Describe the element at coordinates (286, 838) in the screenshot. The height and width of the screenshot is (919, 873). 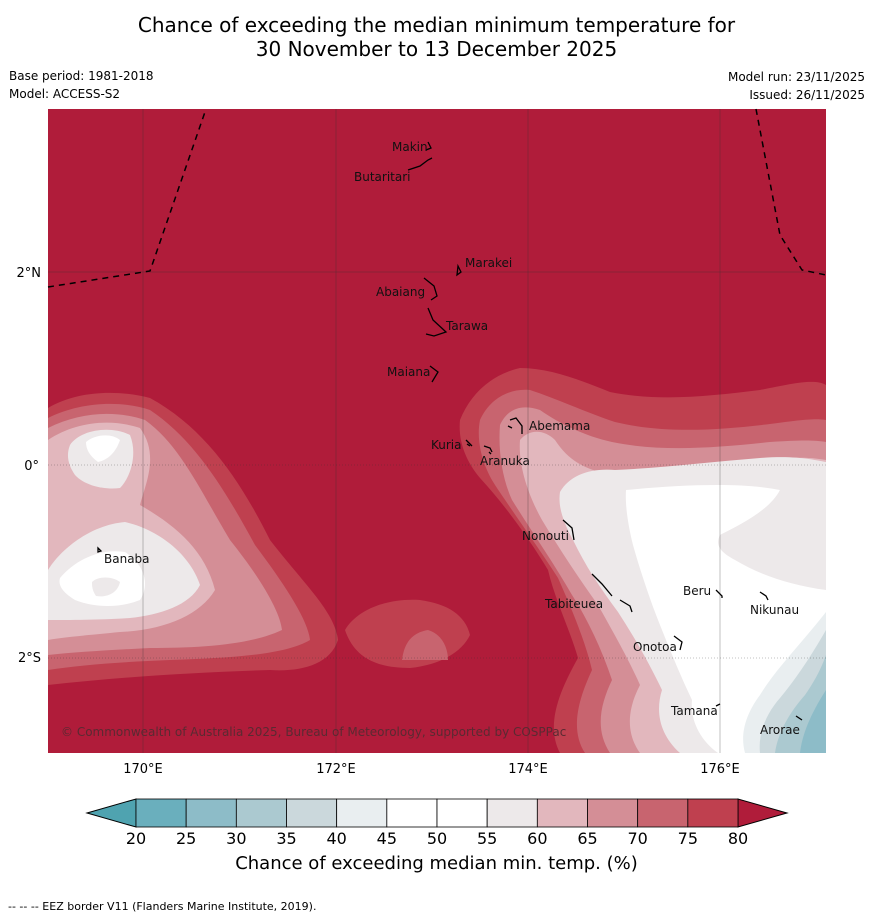
I see `colorbar-tick-label: 35` at that location.